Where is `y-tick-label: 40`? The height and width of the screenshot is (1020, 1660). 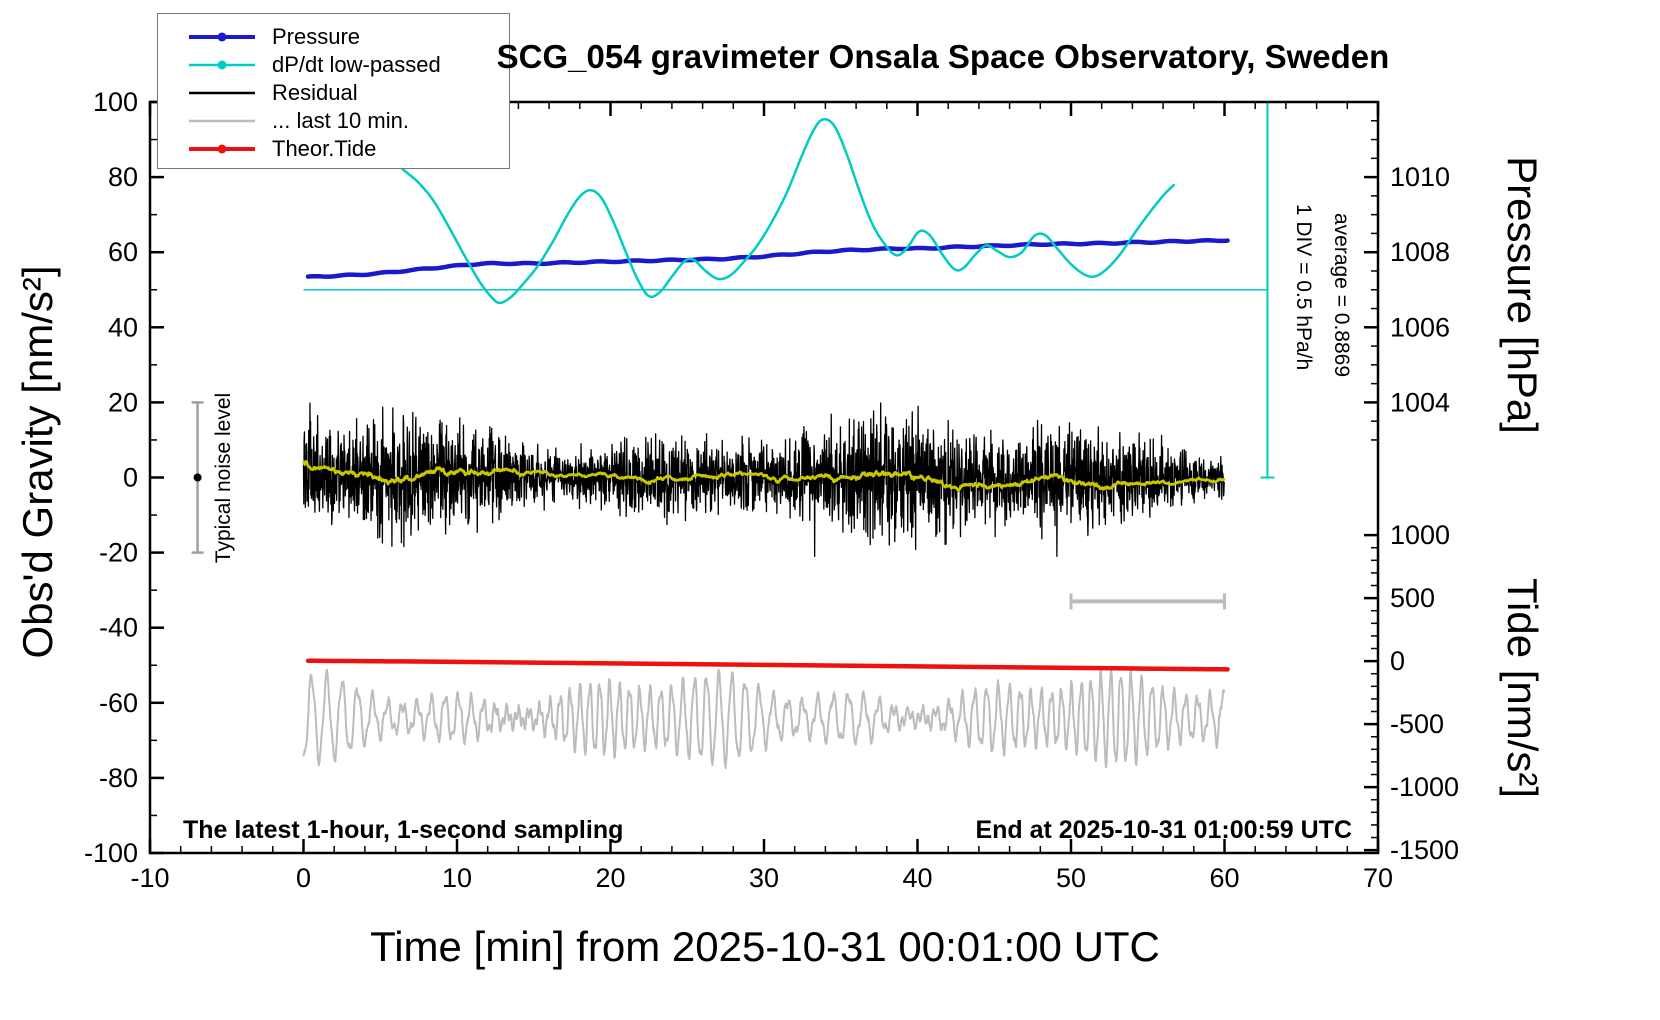
y-tick-label: 40 is located at coordinates (123, 327).